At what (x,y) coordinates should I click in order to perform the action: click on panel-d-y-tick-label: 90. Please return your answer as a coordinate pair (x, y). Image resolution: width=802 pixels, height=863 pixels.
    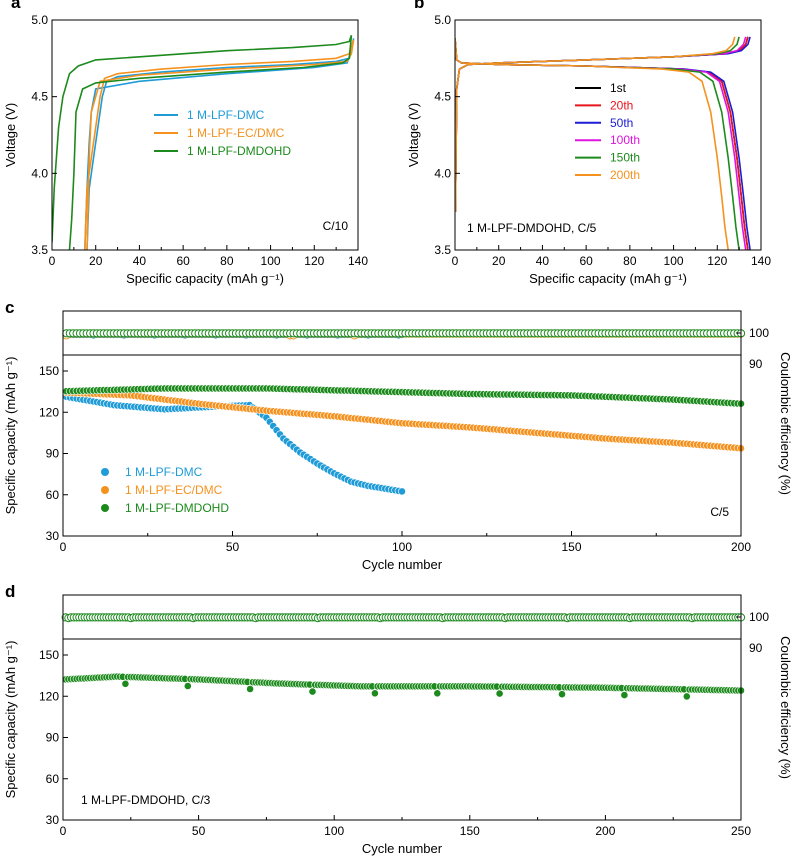
    Looking at the image, I should click on (53, 738).